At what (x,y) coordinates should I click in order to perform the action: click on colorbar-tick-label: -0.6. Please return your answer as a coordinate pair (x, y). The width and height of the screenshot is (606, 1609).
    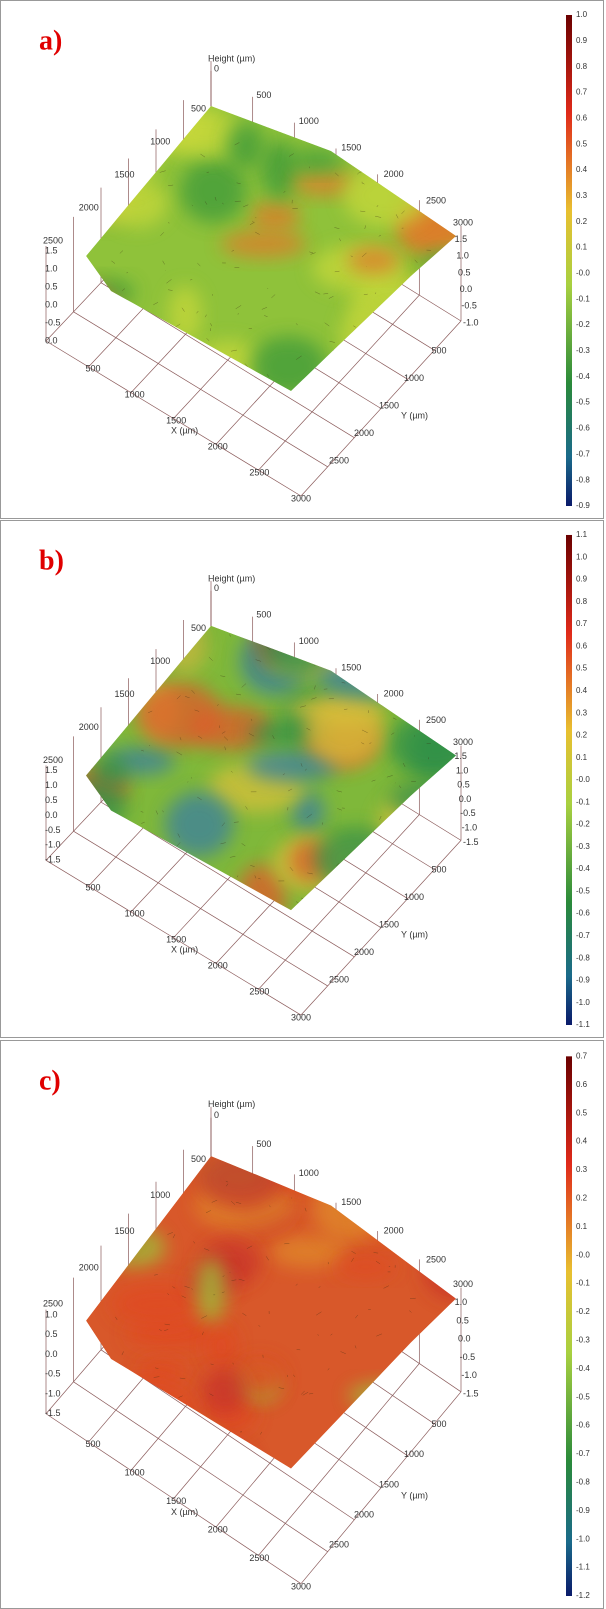
    Looking at the image, I should click on (583, 1425).